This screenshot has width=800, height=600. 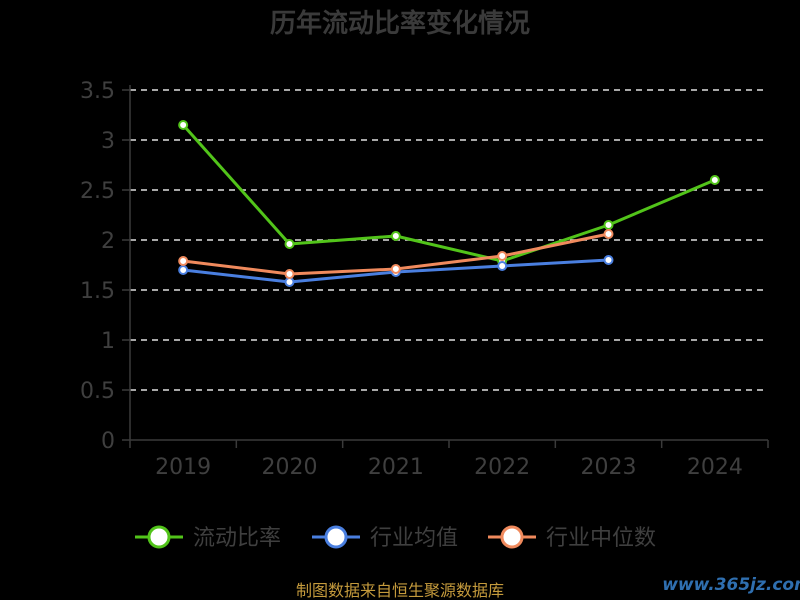 I want to click on legend-item: 行业均值, so click(x=385, y=538).